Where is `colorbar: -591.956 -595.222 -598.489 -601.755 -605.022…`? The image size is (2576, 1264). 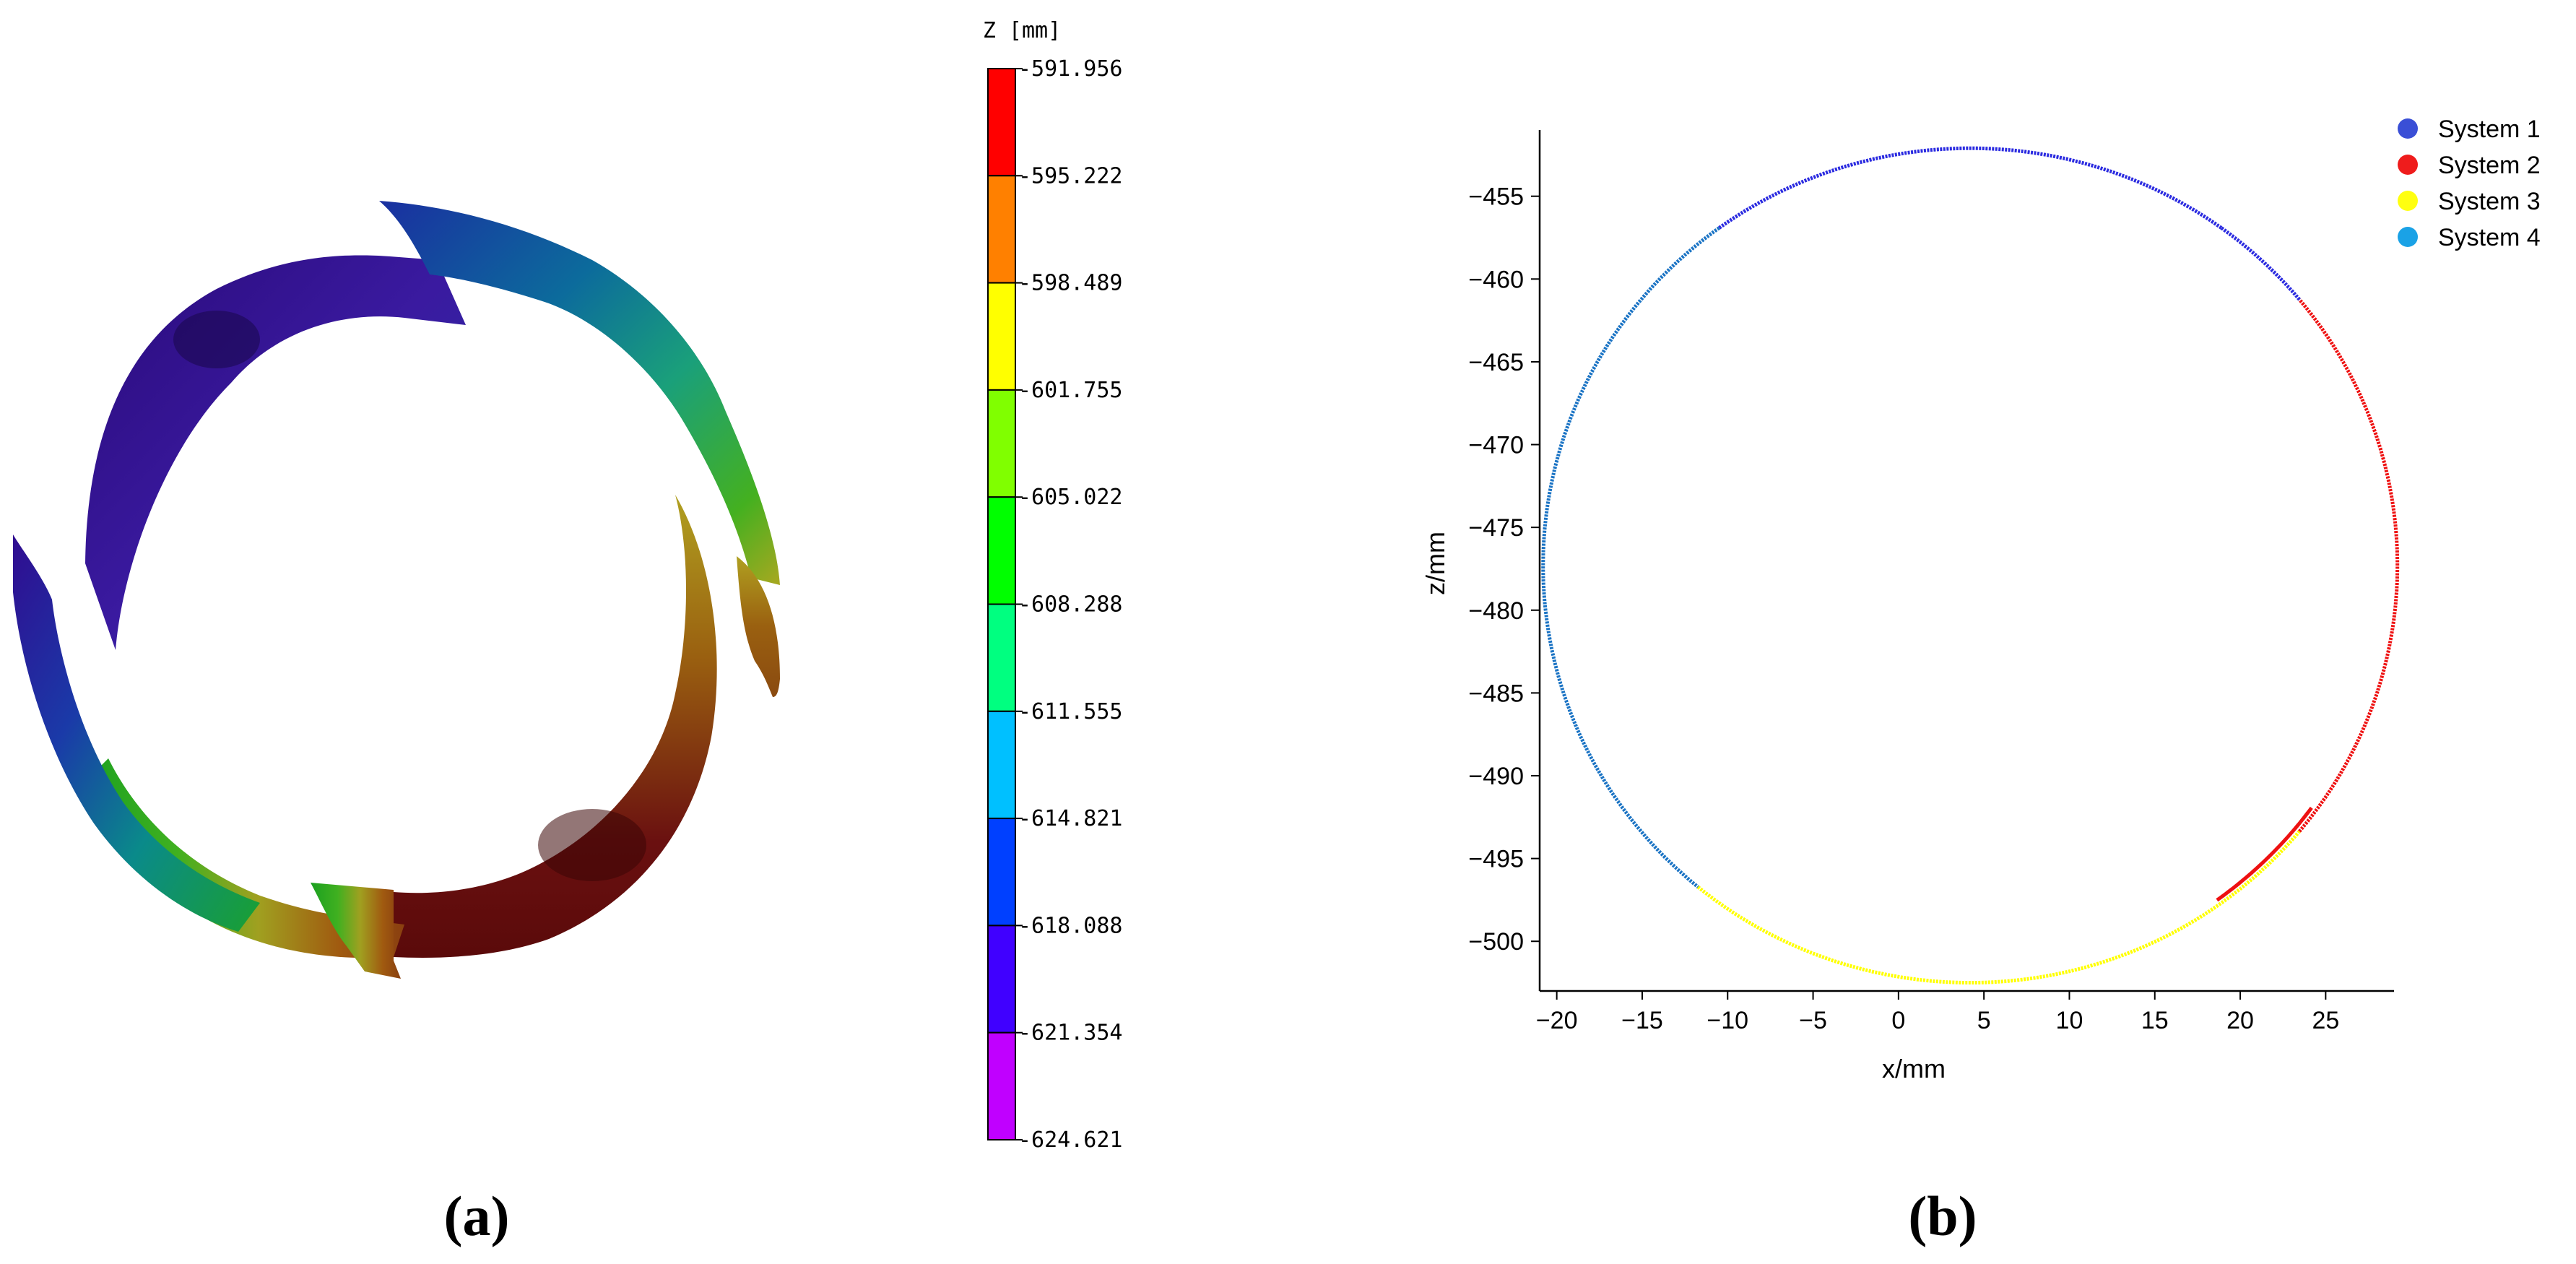
colorbar: -591.956 -595.222 -598.489 -601.755 -605.022… is located at coordinates (1055, 604).